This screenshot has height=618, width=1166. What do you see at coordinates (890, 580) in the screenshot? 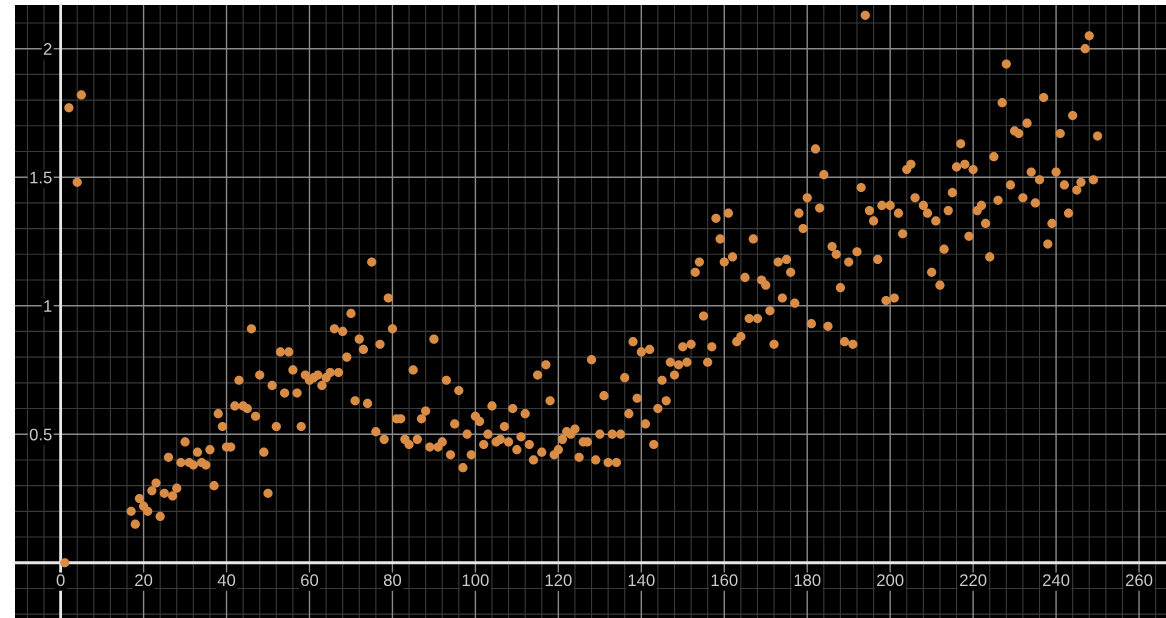
I see `x-tick-label: 200` at bounding box center [890, 580].